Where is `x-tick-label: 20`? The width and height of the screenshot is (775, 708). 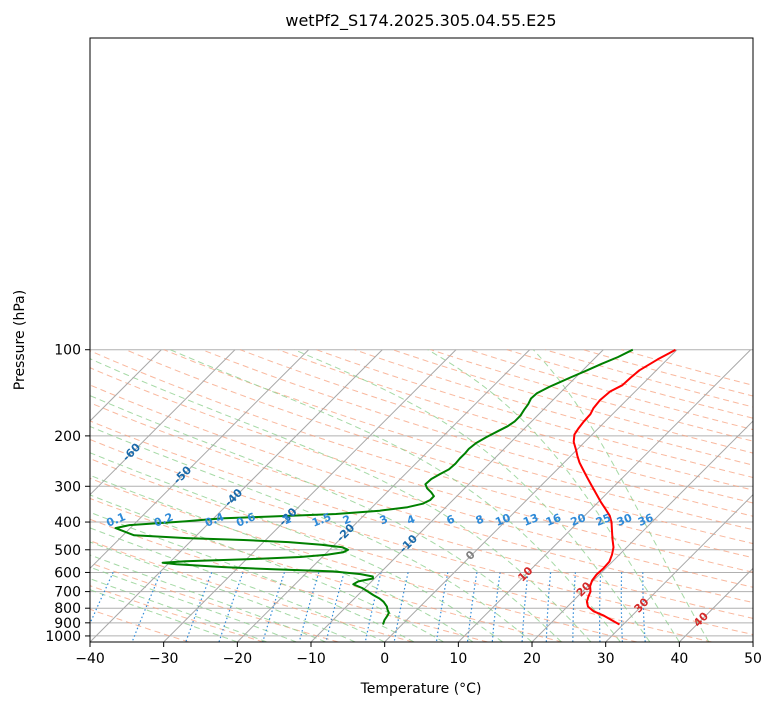 x-tick-label: 20 is located at coordinates (532, 659).